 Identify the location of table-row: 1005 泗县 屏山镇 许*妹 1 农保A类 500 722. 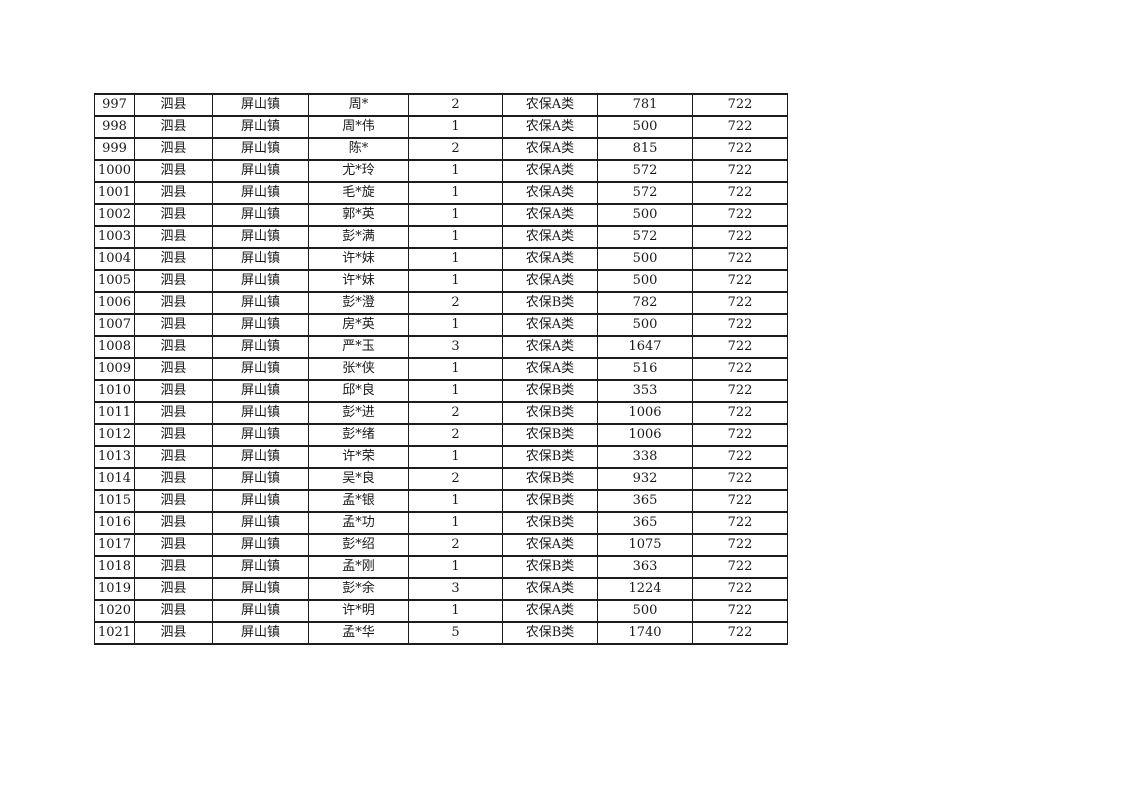
(441, 281).